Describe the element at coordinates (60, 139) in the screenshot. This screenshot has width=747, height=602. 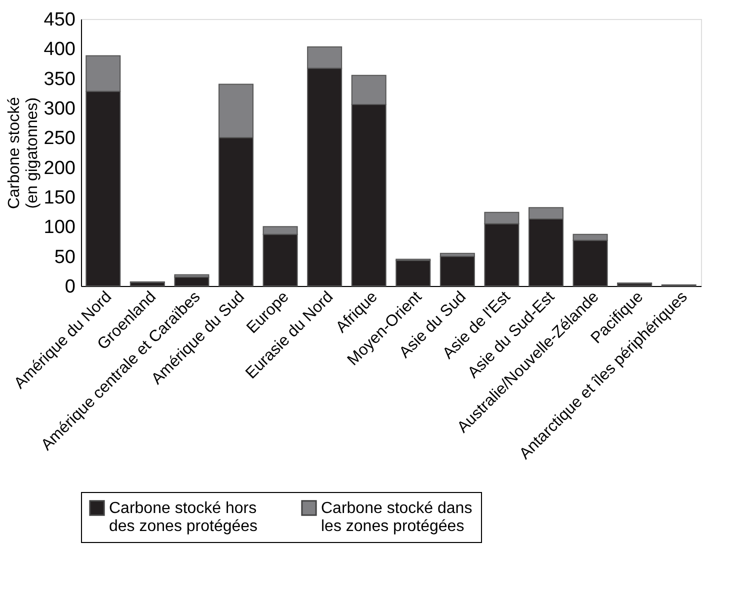
I see `y-tick-label: 250` at that location.